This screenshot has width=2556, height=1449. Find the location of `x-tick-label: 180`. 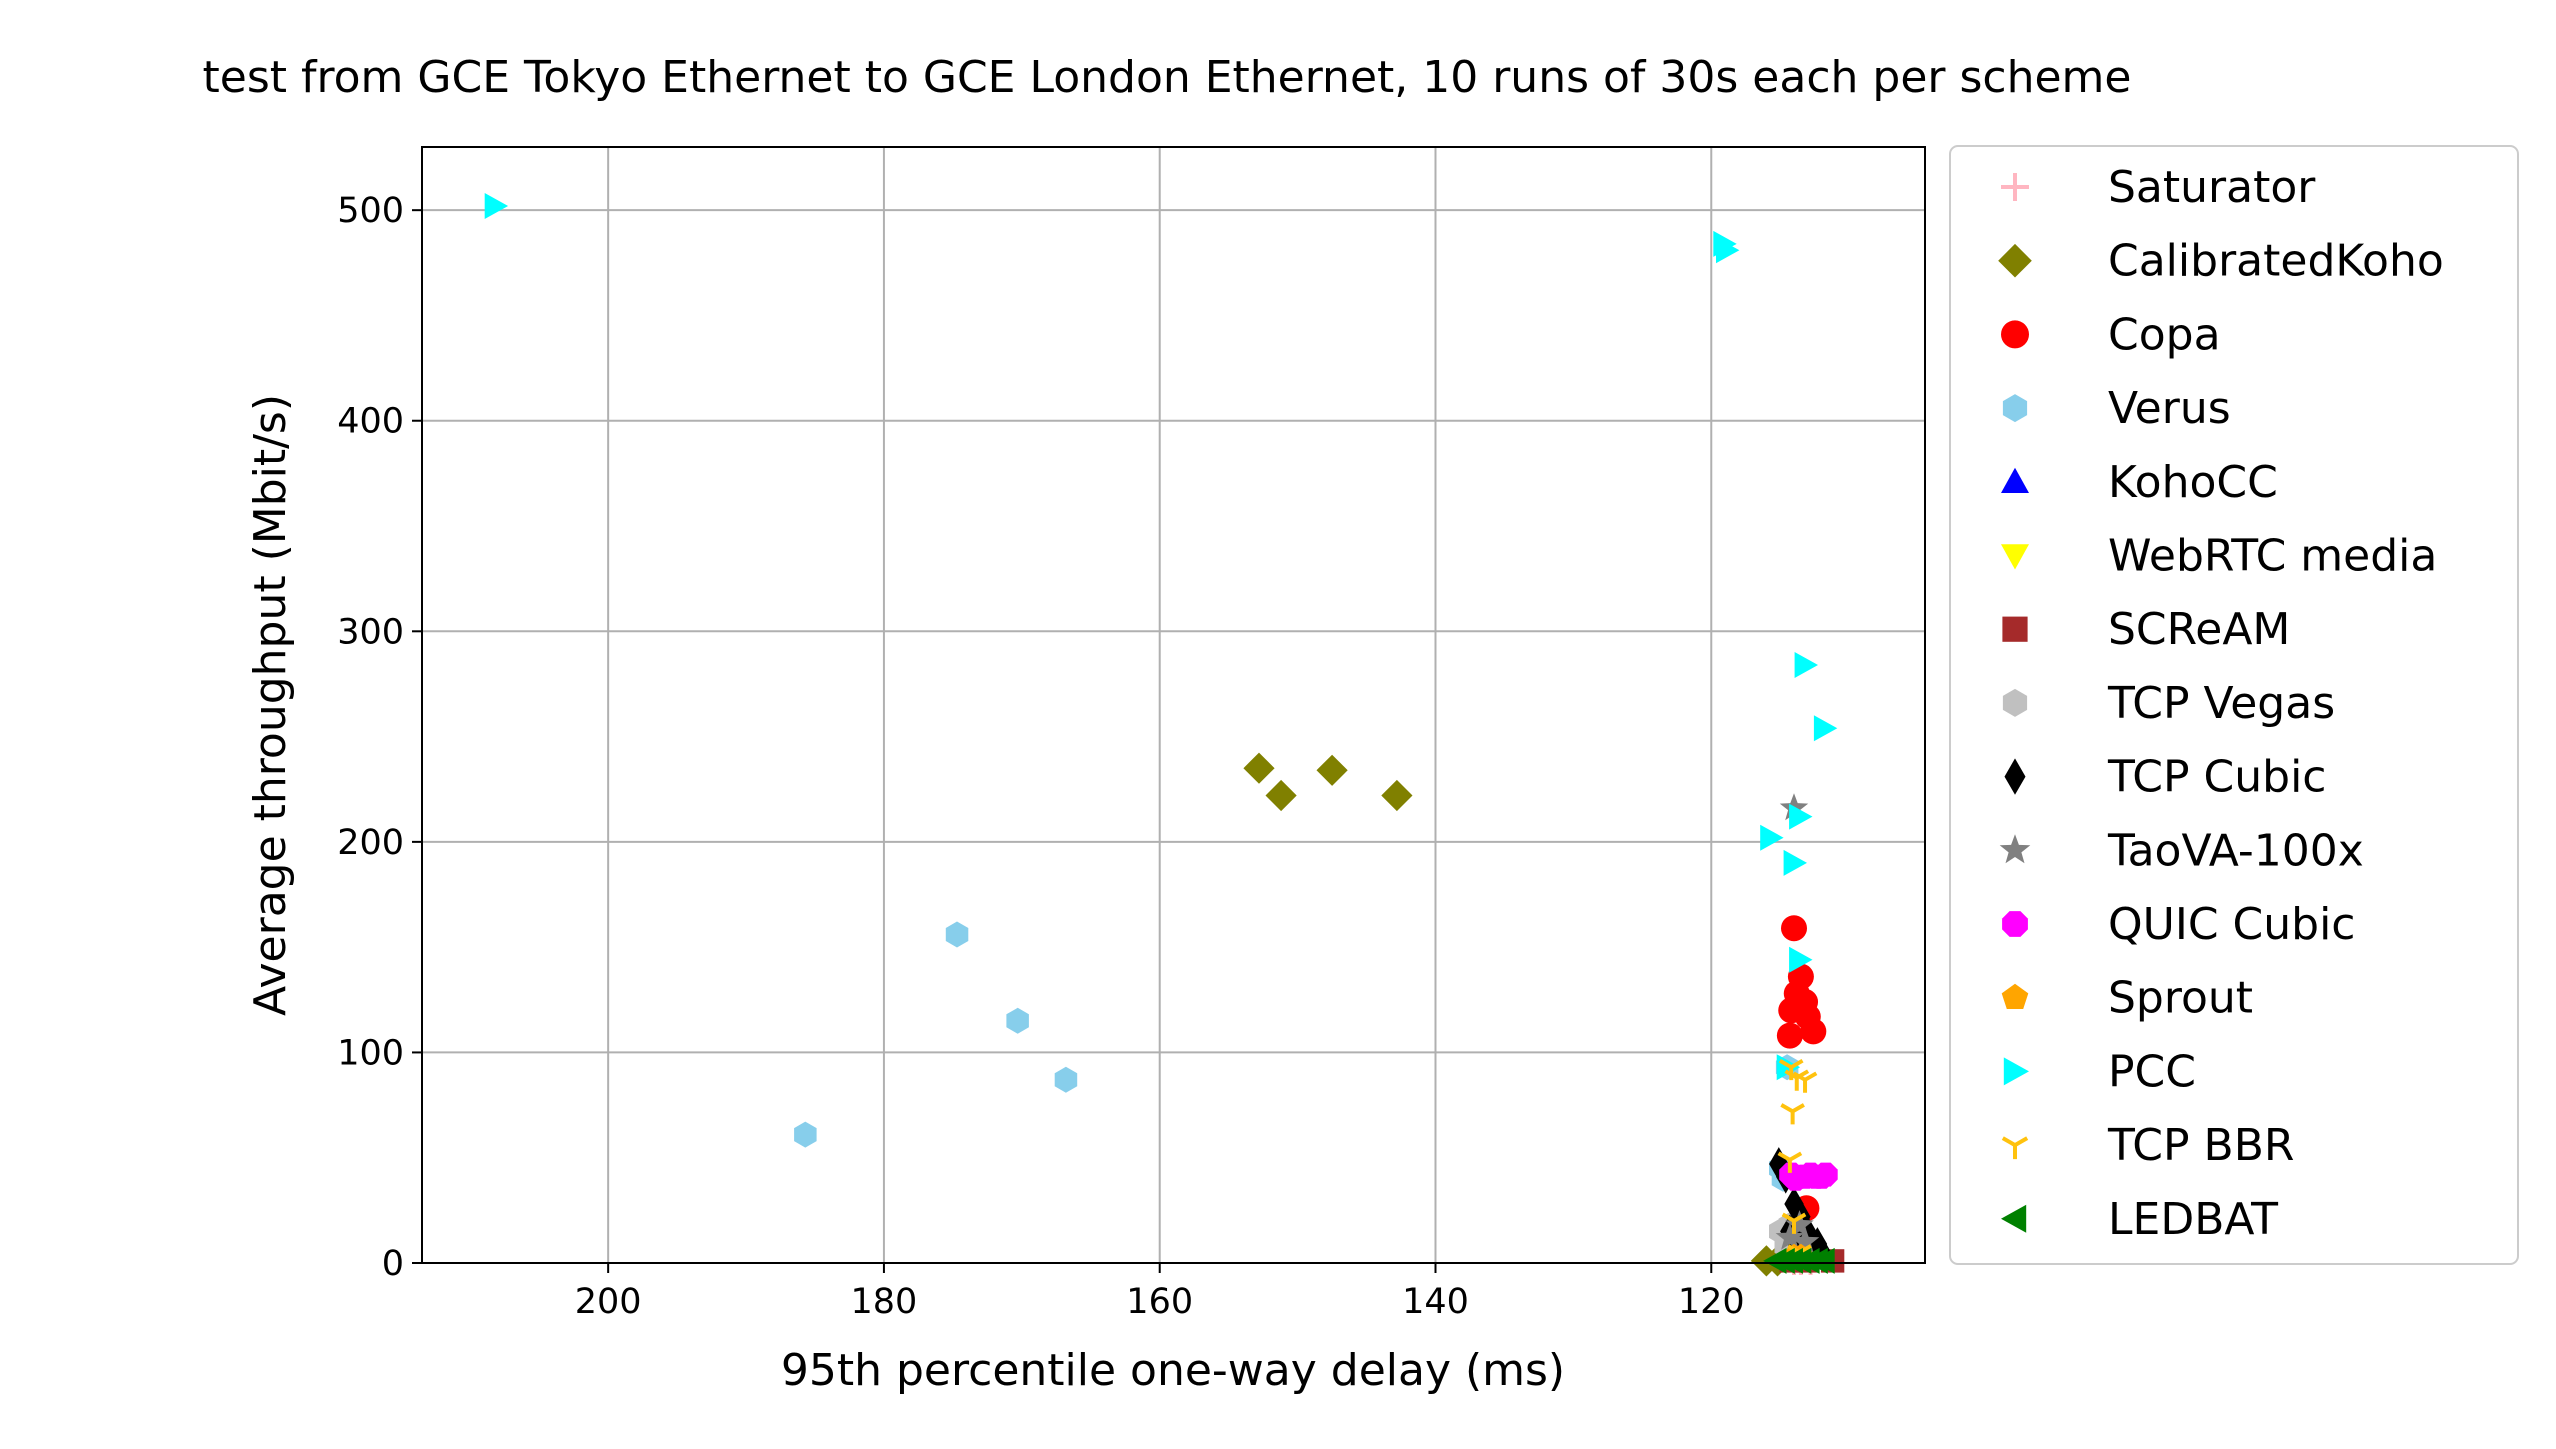

x-tick-label: 180 is located at coordinates (884, 1302).